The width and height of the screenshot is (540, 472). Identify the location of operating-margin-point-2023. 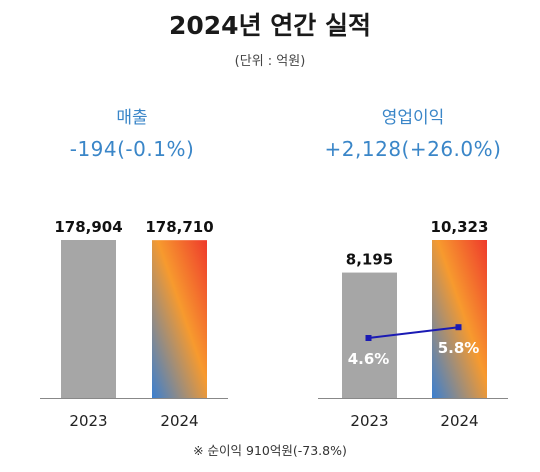
(368, 338).